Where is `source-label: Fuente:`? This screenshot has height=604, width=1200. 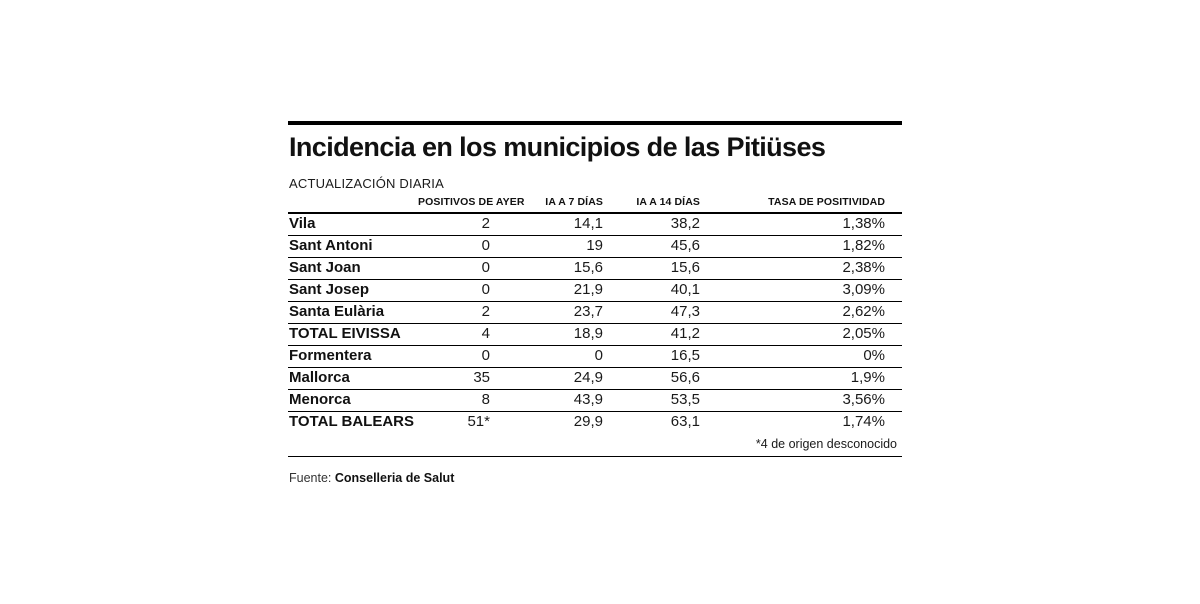
source-label: Fuente: is located at coordinates (310, 478).